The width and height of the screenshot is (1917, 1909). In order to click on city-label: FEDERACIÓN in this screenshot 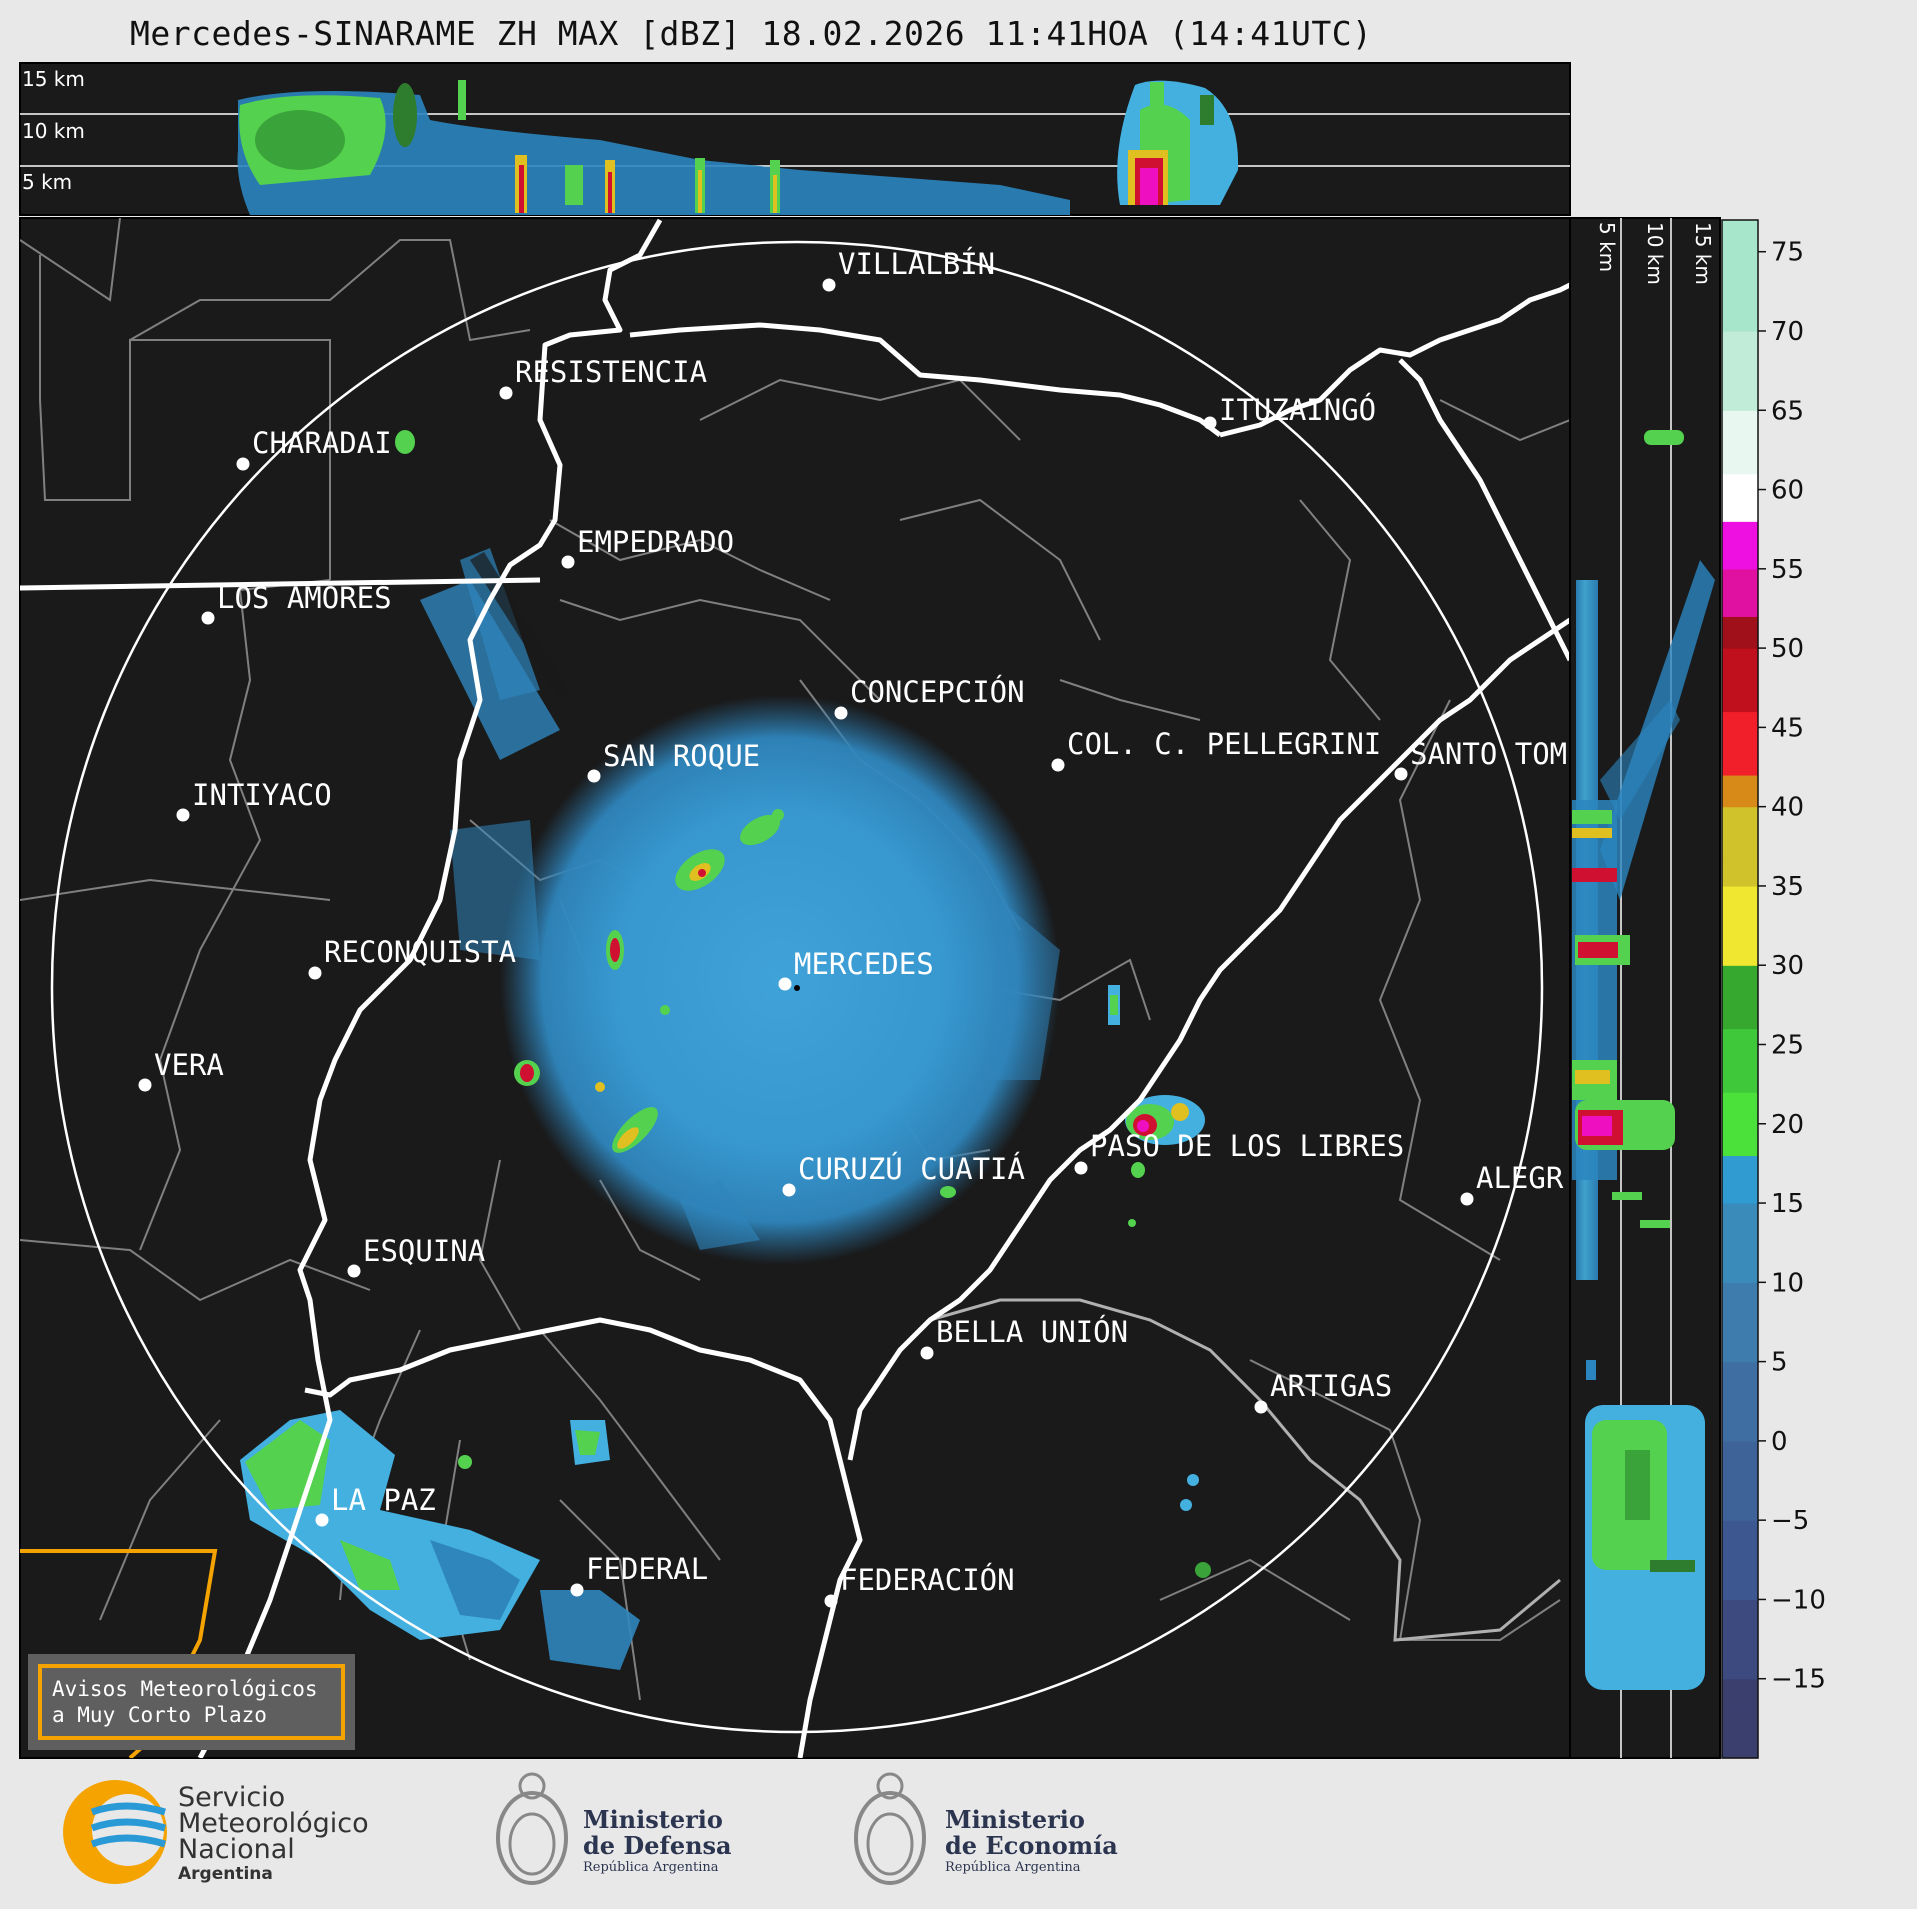, I will do `click(927, 1580)`.